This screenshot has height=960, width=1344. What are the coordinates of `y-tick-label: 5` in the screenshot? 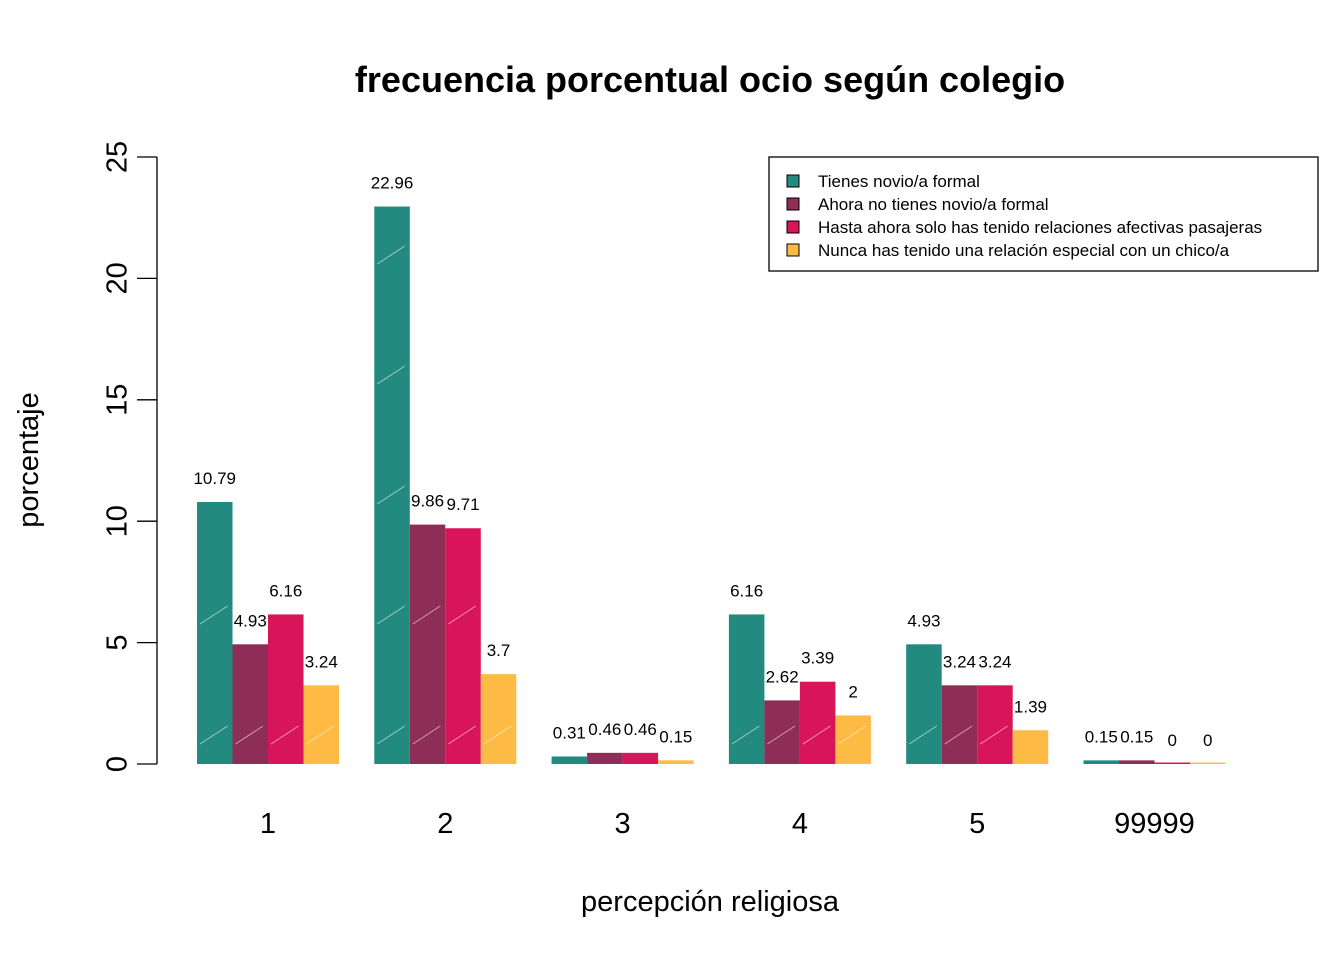 It's located at (118, 643).